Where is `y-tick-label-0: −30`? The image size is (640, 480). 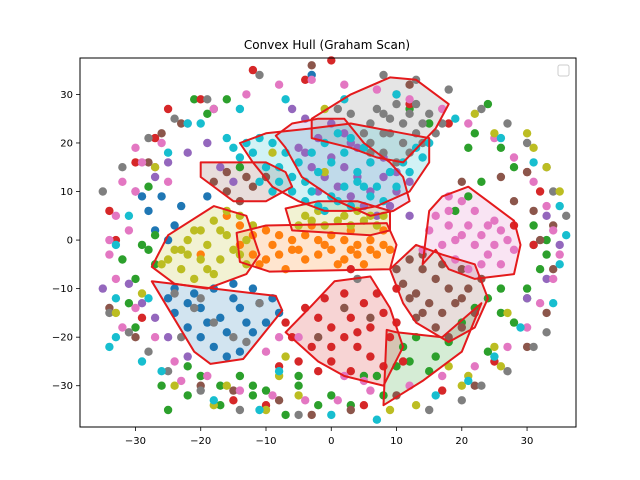
y-tick-label-0: −30 is located at coordinates (62, 386).